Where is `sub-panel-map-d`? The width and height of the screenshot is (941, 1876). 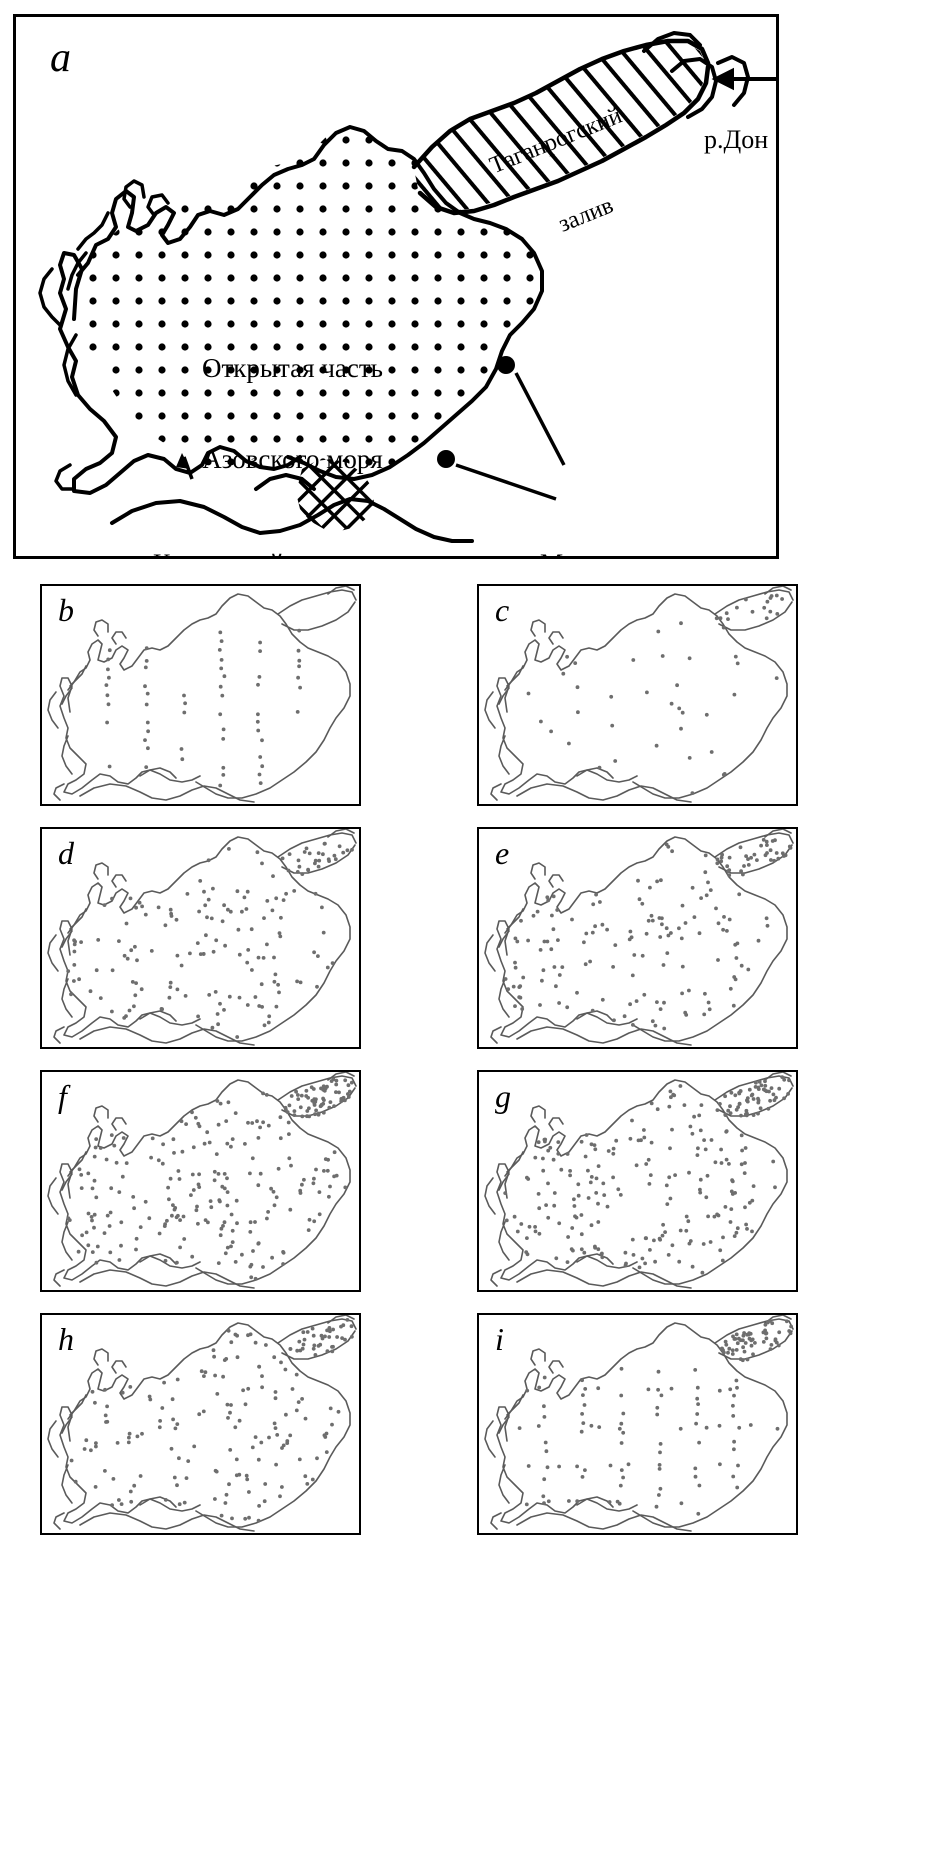
sub-panel-map-d is located at coordinates (202, 937).